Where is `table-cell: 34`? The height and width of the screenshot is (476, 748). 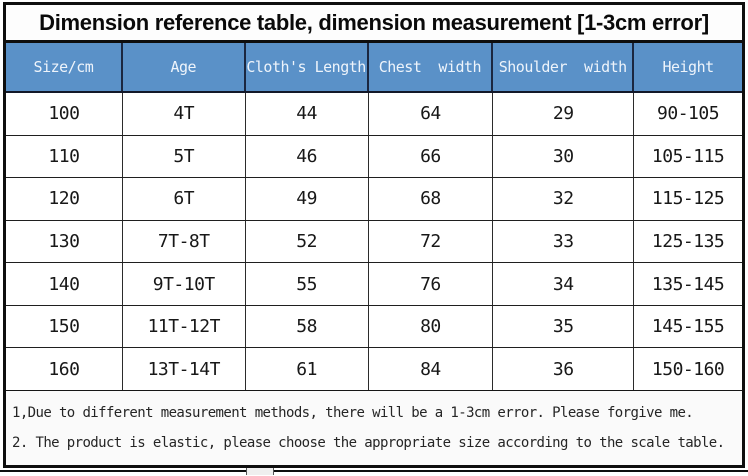 table-cell: 34 is located at coordinates (564, 284).